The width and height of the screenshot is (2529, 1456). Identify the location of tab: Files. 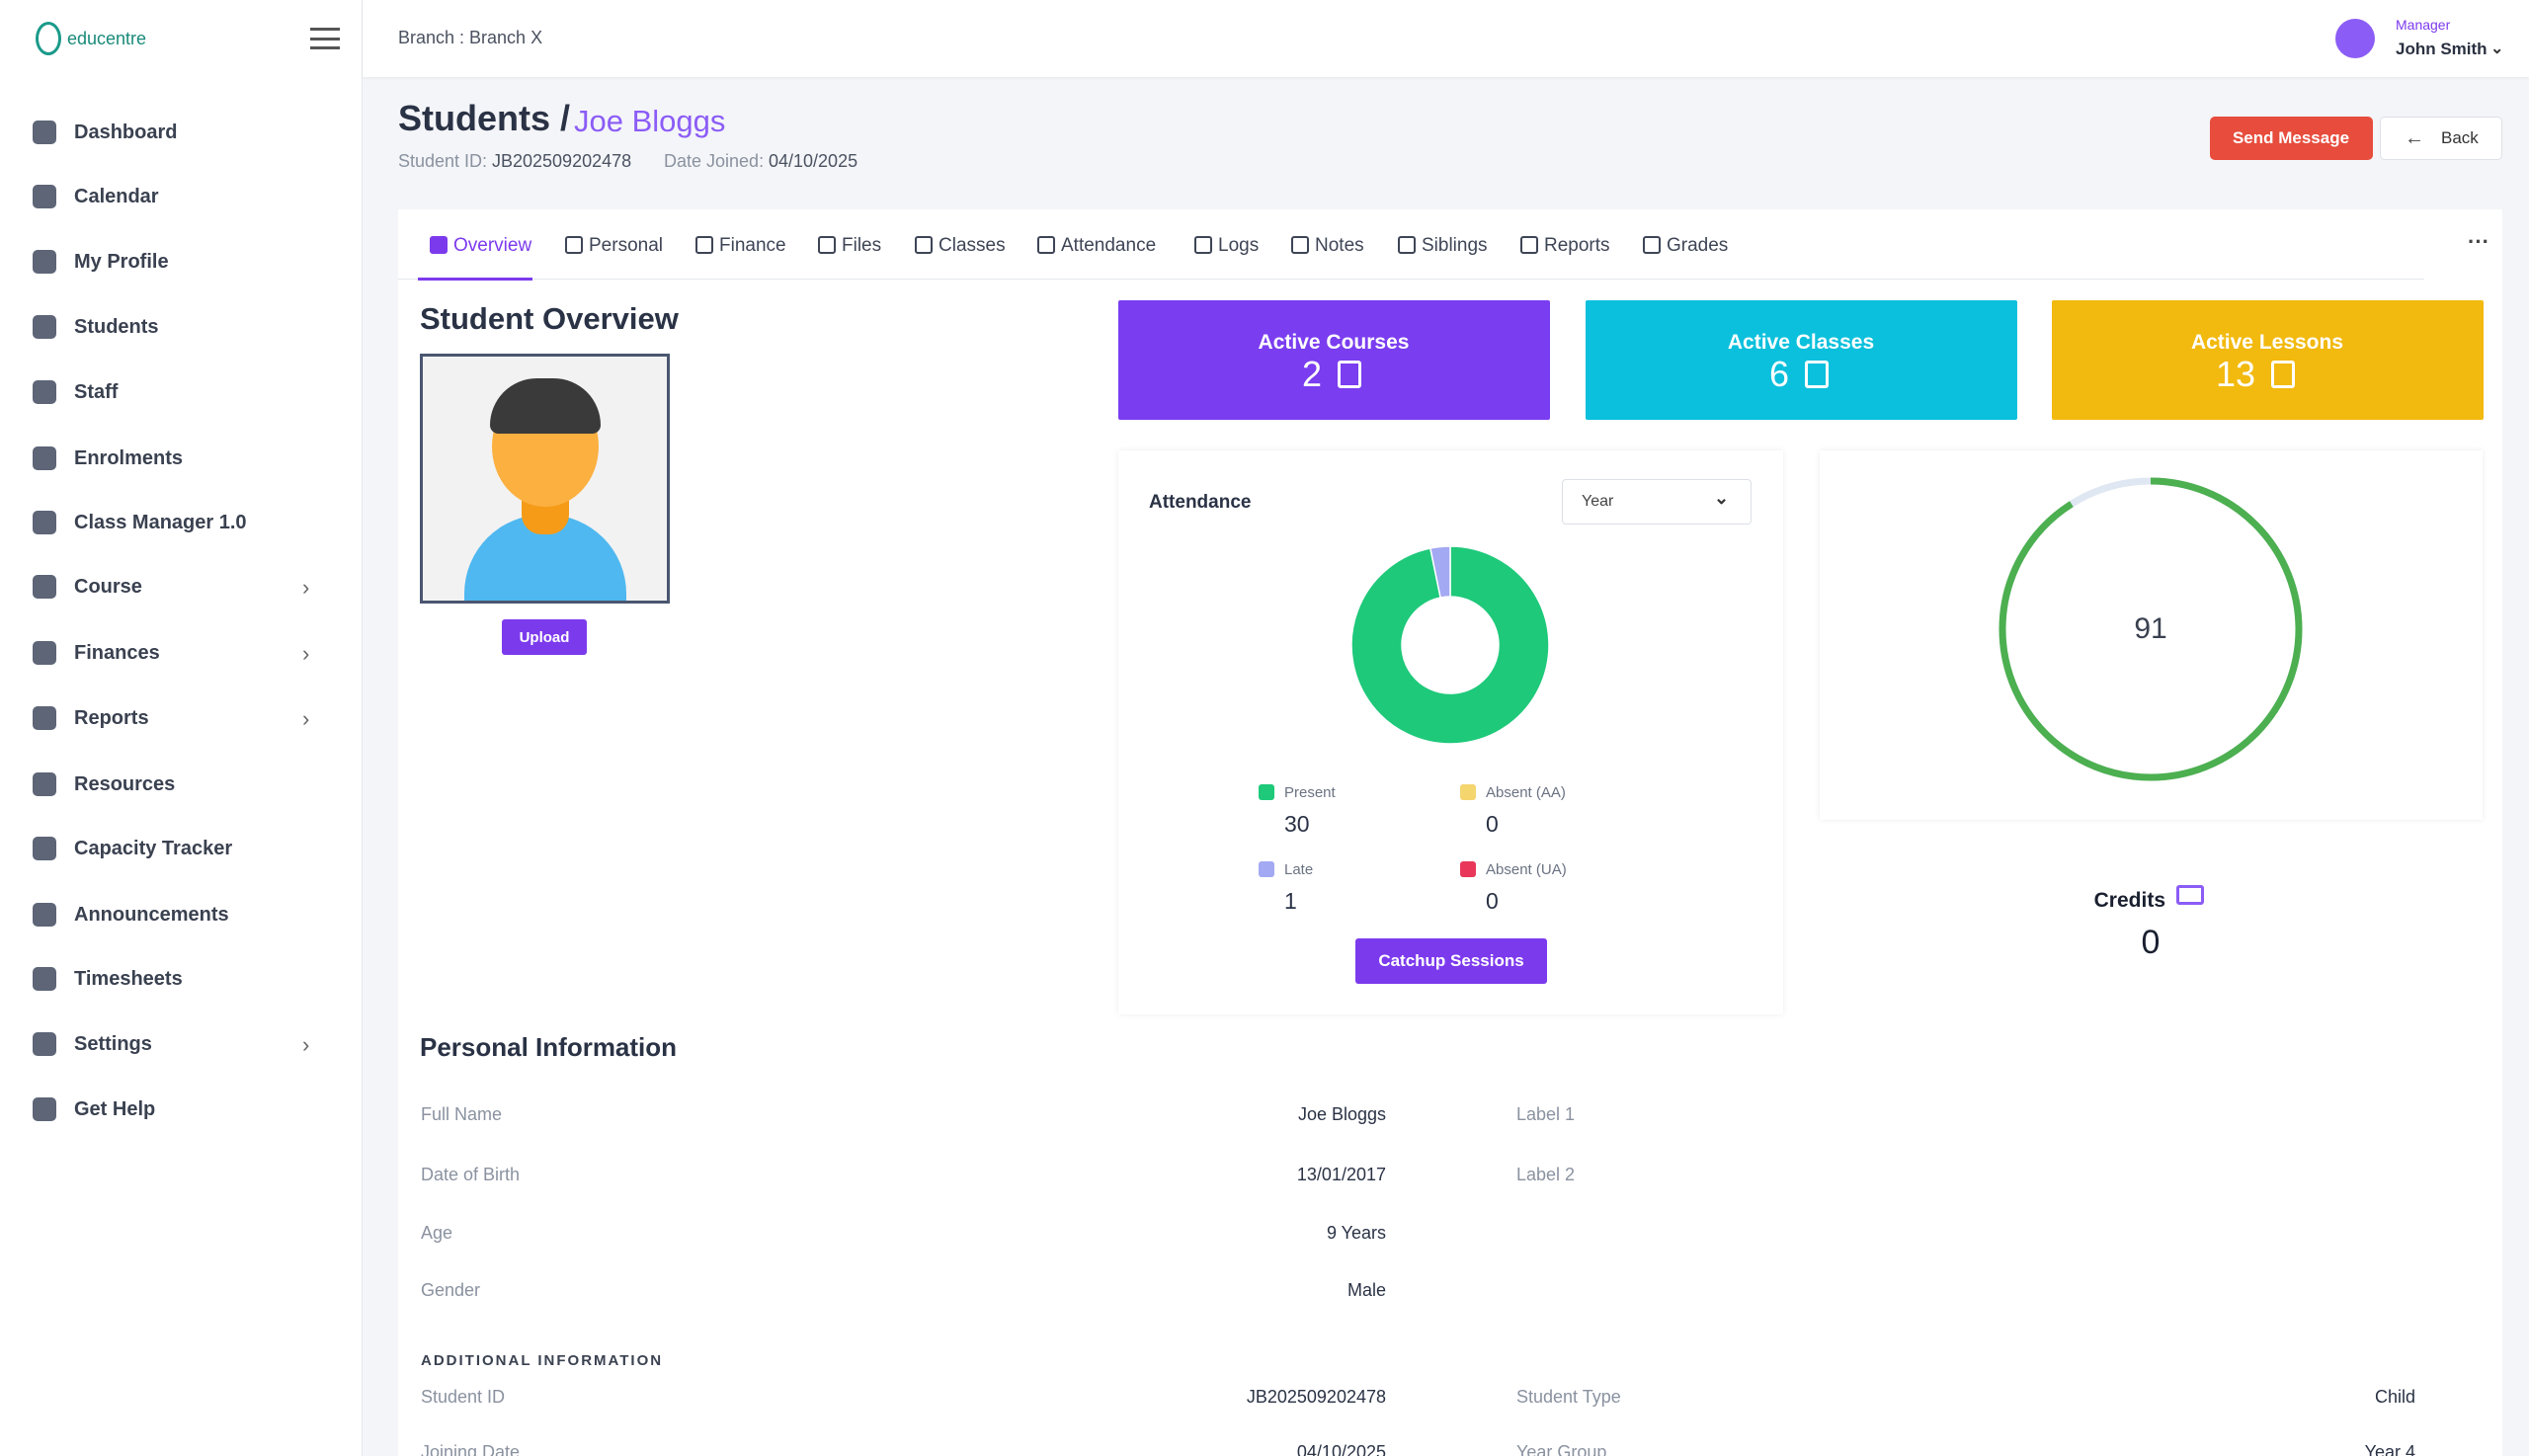
(862, 245).